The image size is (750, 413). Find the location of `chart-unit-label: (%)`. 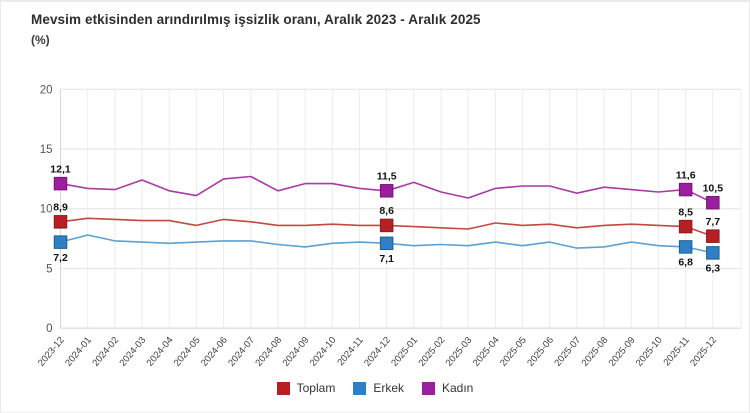

chart-unit-label: (%) is located at coordinates (40, 40).